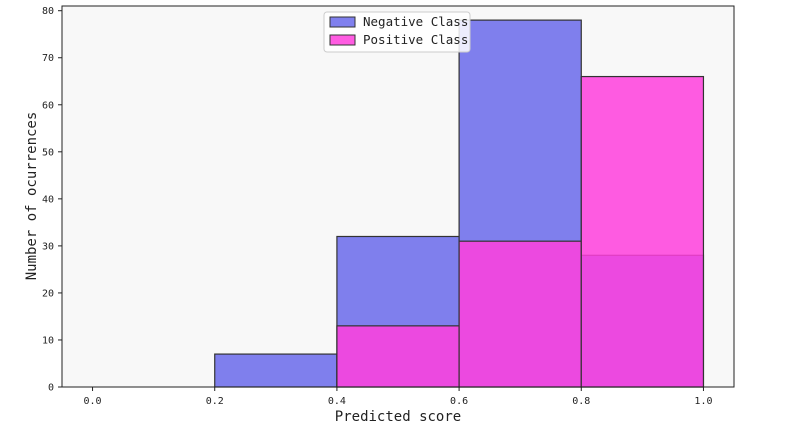 The height and width of the screenshot is (427, 800). Describe the element at coordinates (342, 40) in the screenshot. I see `legend-swatch-positive` at that location.